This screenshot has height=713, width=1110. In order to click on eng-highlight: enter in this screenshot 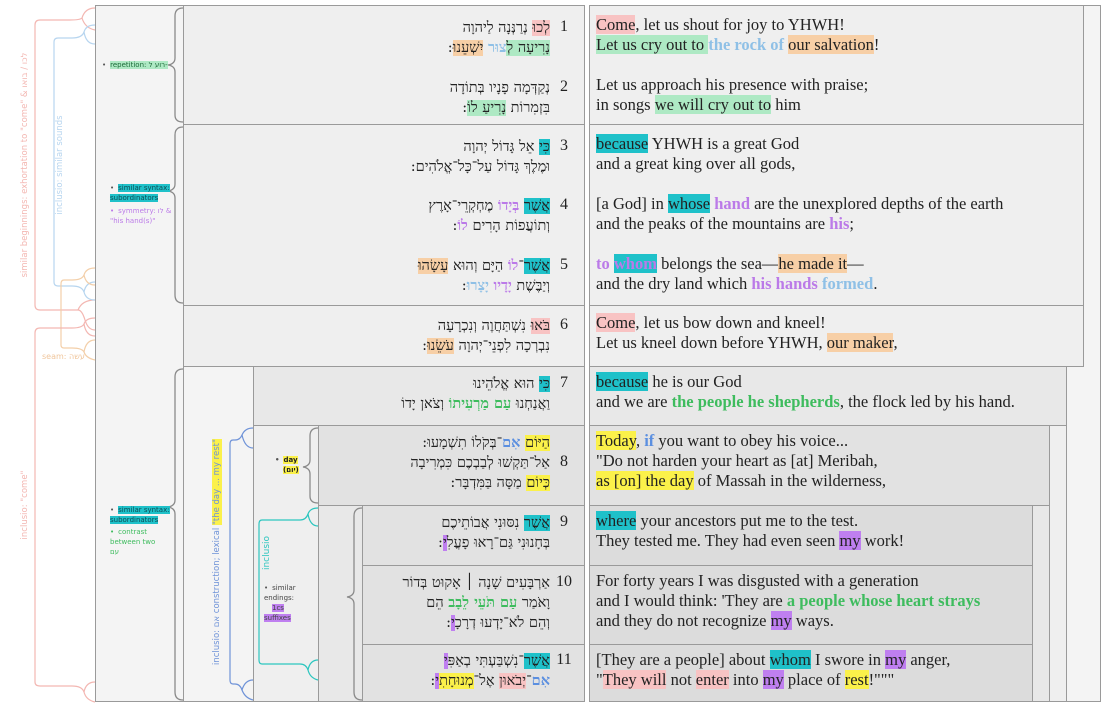, I will do `click(712, 679)`.